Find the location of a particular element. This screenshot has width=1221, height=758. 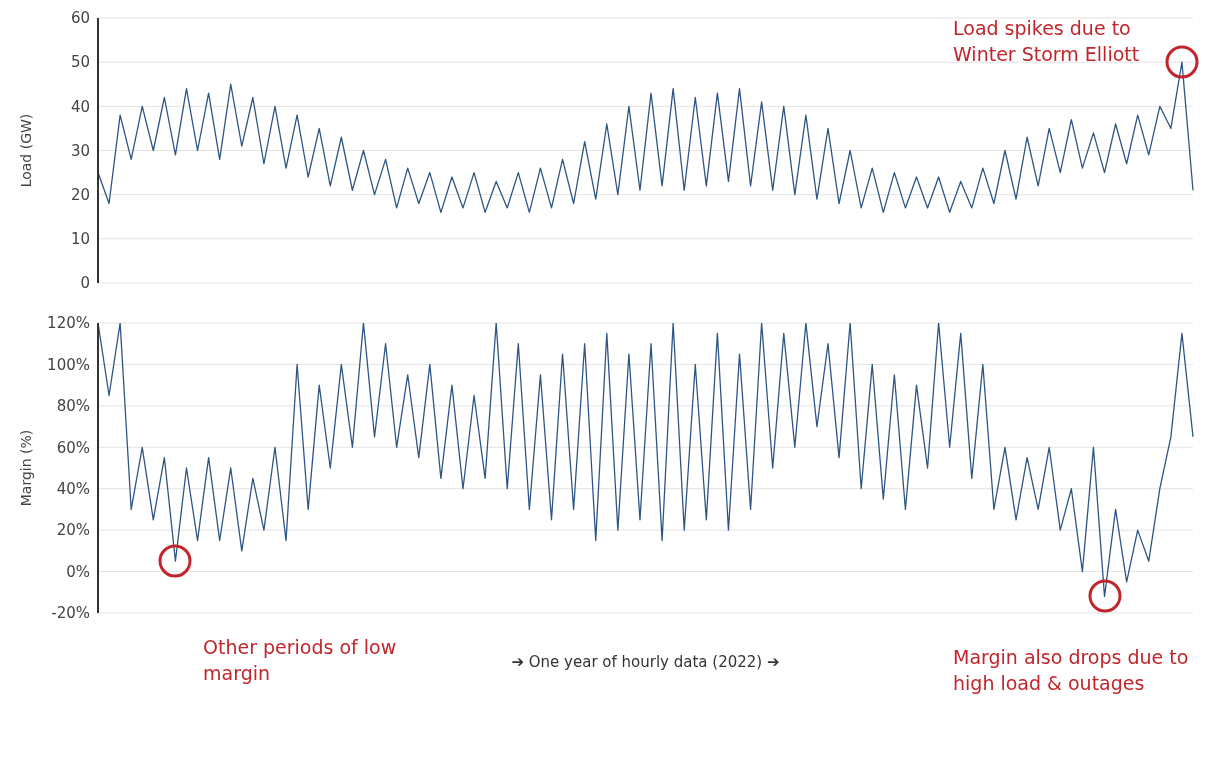

y-tick-label: 0 is located at coordinates (85, 283).